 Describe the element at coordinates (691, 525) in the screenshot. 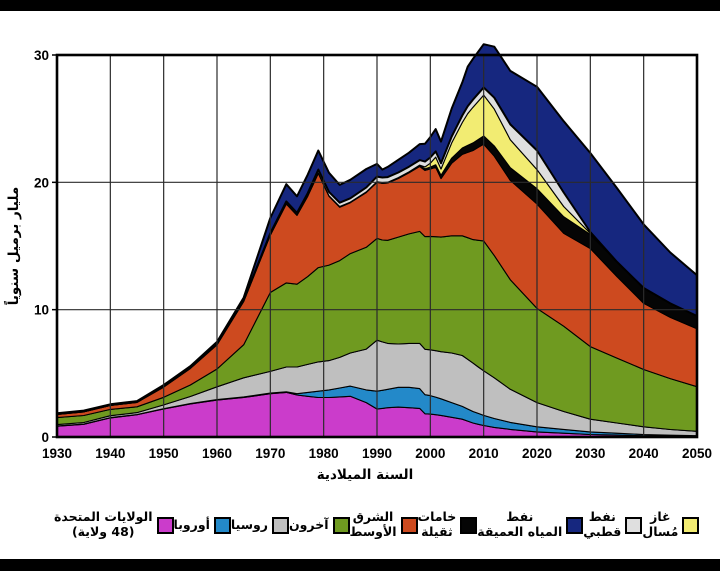

I see `legend-swatch-lng` at that location.